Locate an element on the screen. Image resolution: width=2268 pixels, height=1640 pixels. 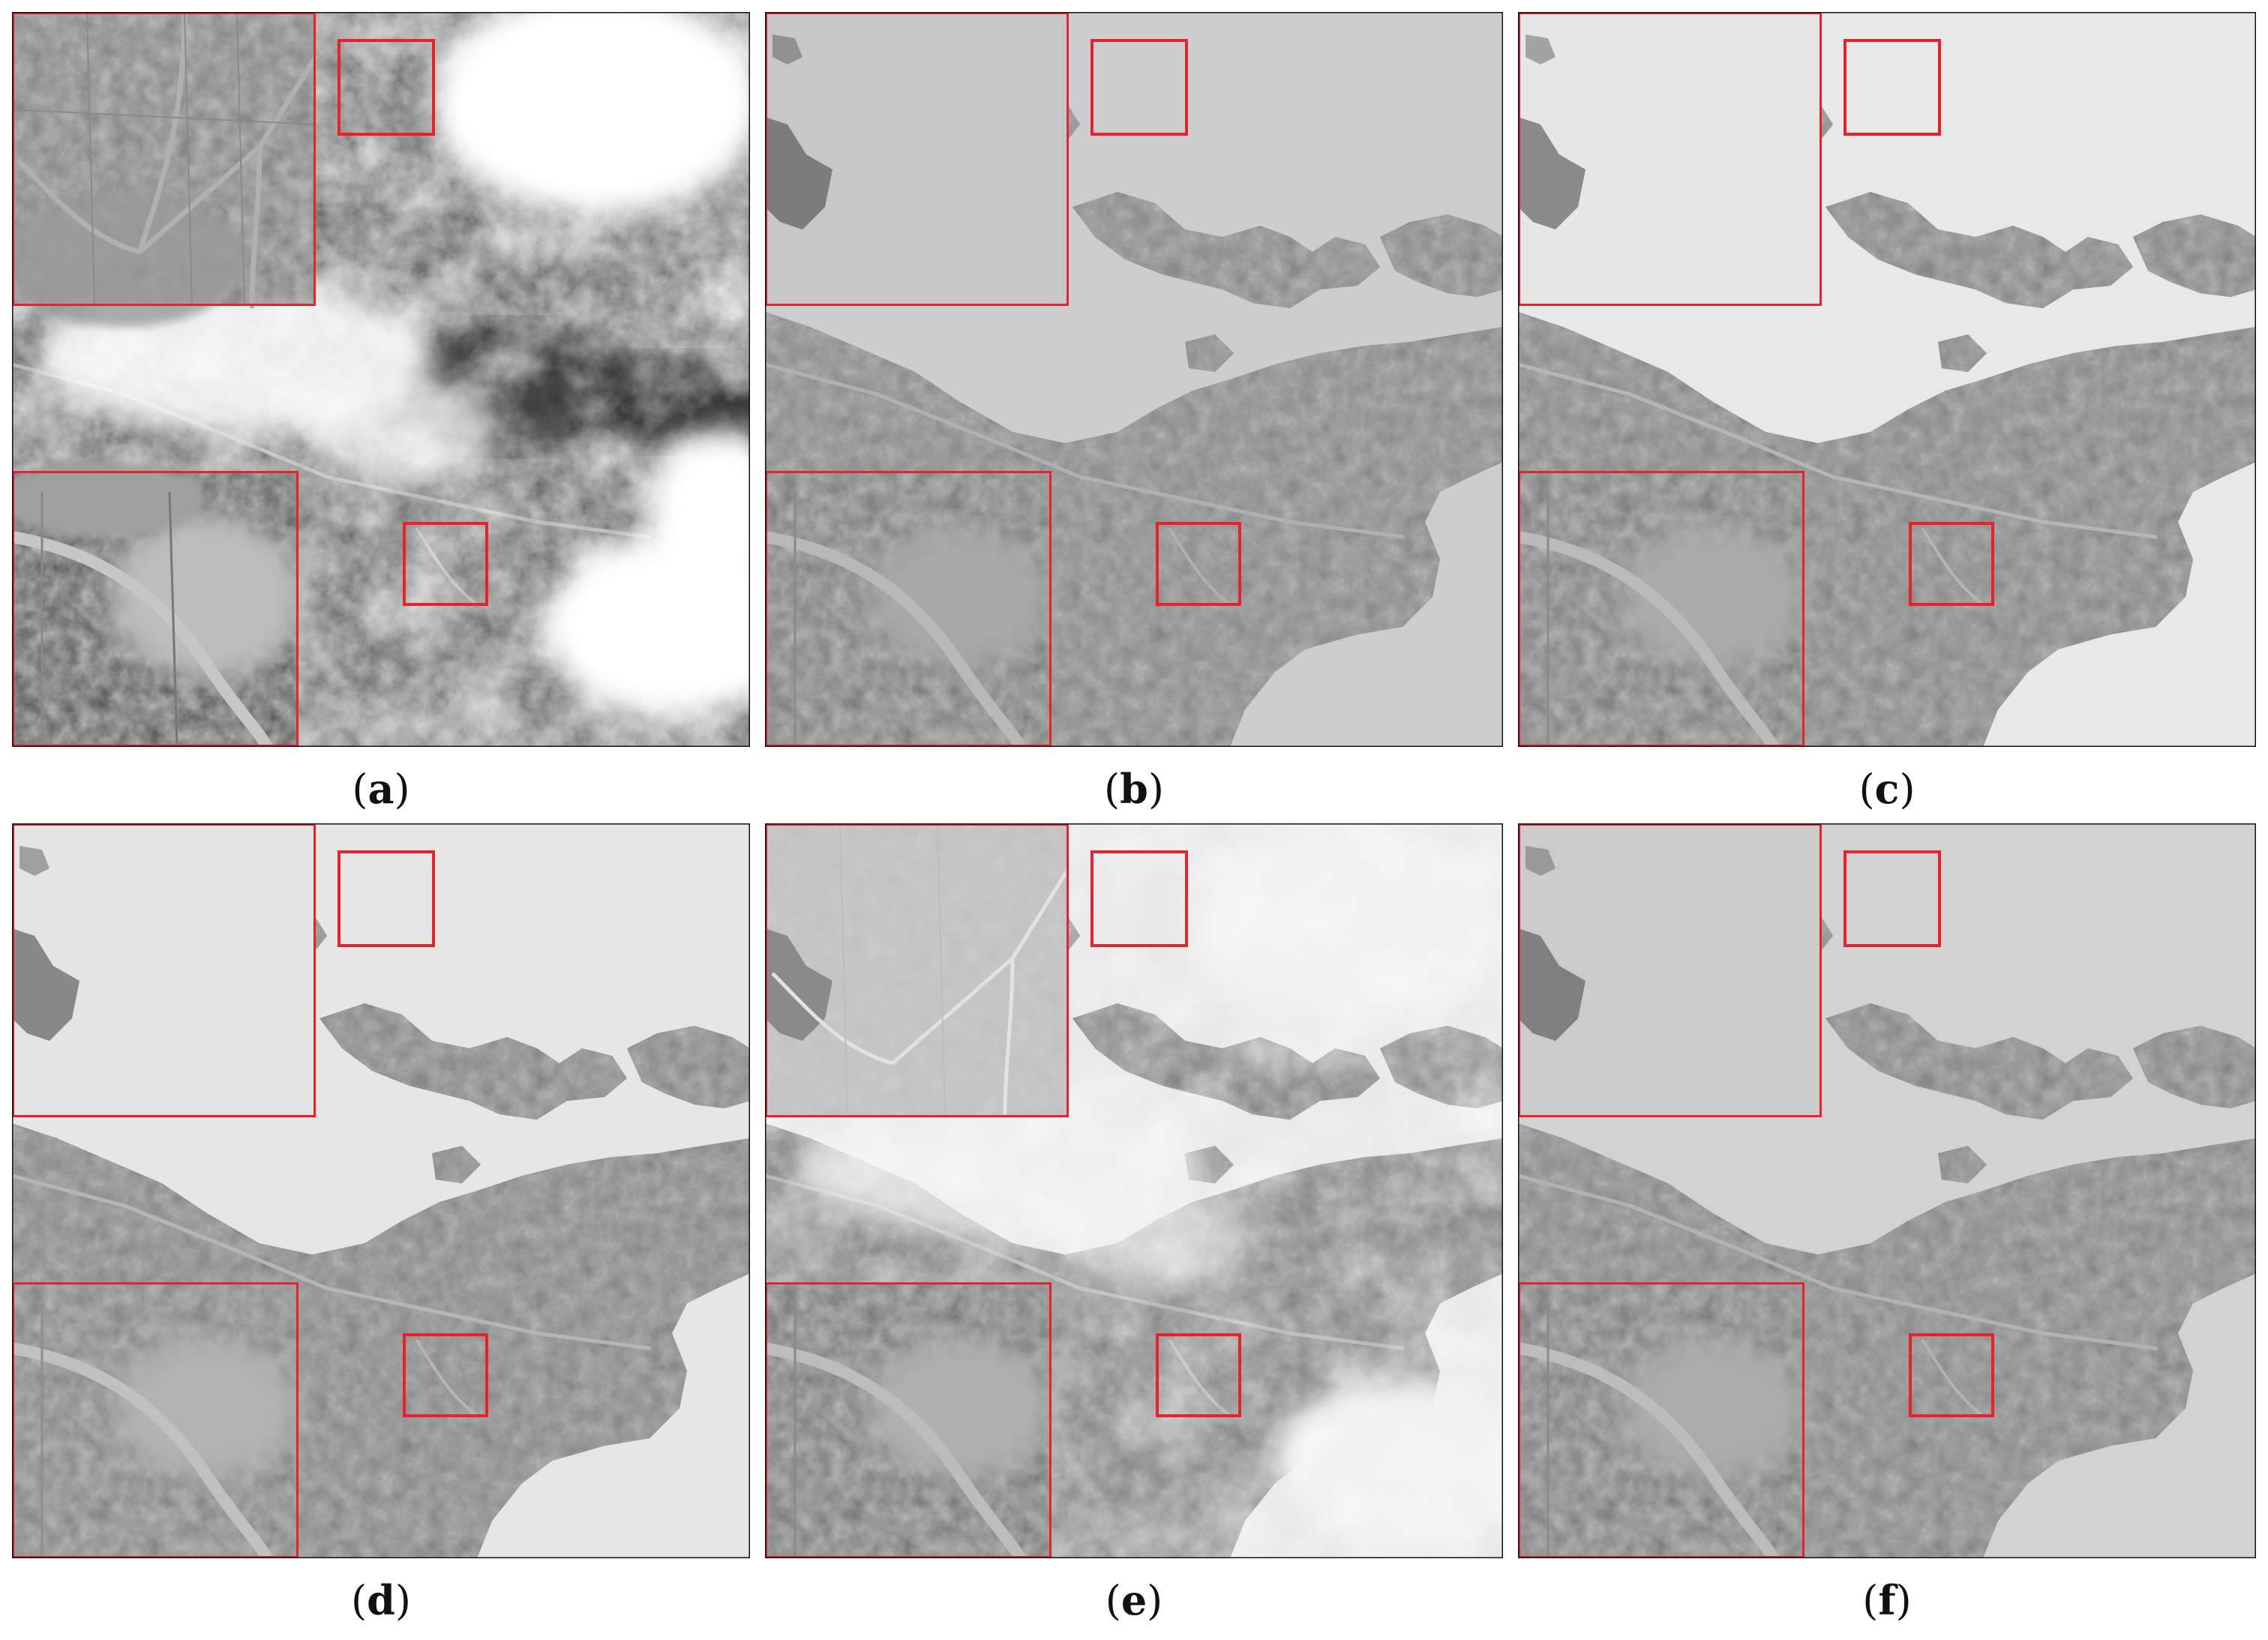
caption-a: (a) is located at coordinates (381, 789).